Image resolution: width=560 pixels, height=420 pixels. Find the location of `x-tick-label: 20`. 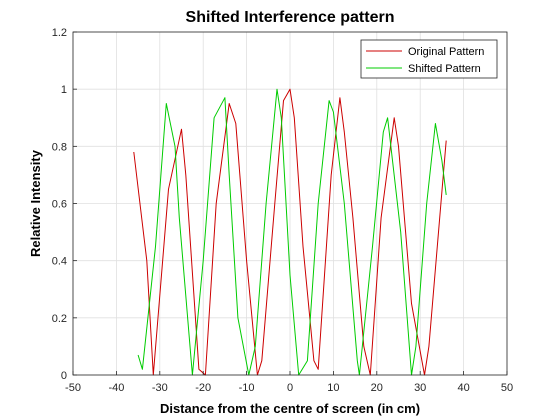

x-tick-label: 20 is located at coordinates (377, 388).